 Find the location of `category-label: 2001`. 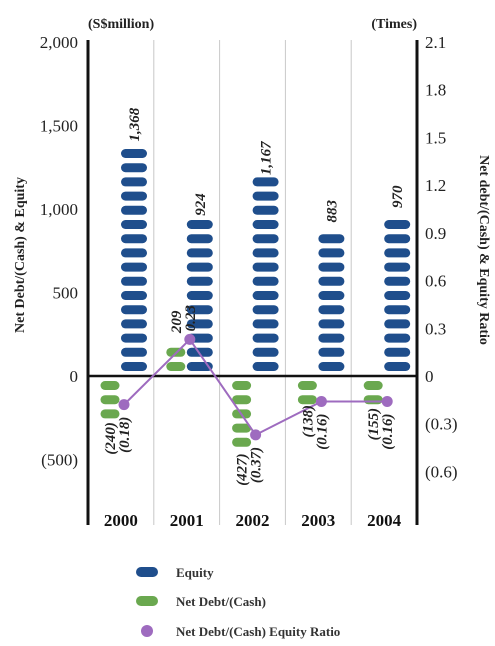

category-label: 2001 is located at coordinates (187, 520).